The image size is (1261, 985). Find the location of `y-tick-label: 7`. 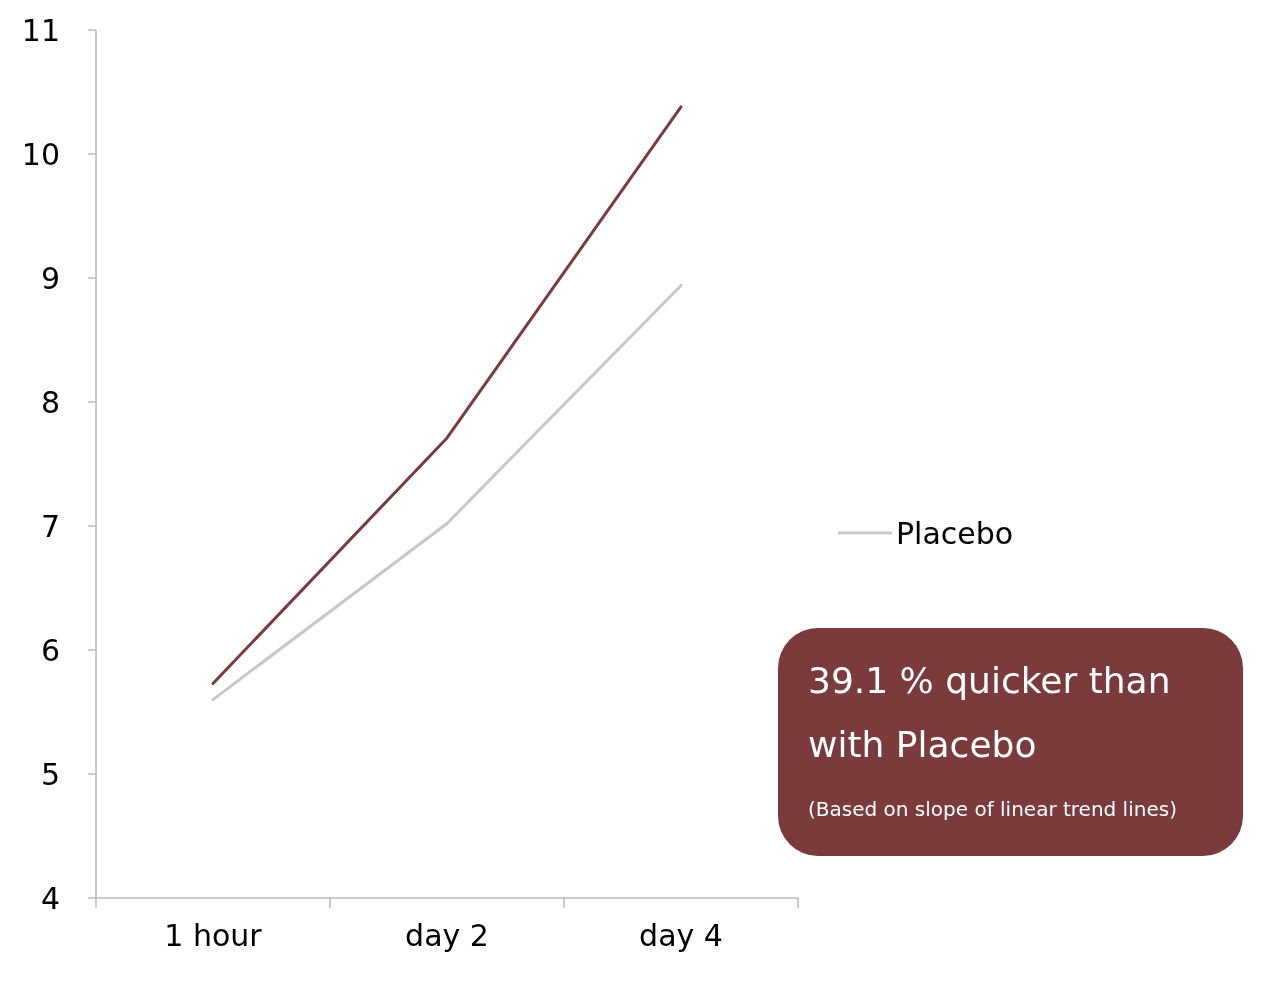

y-tick-label: 7 is located at coordinates (50, 526).